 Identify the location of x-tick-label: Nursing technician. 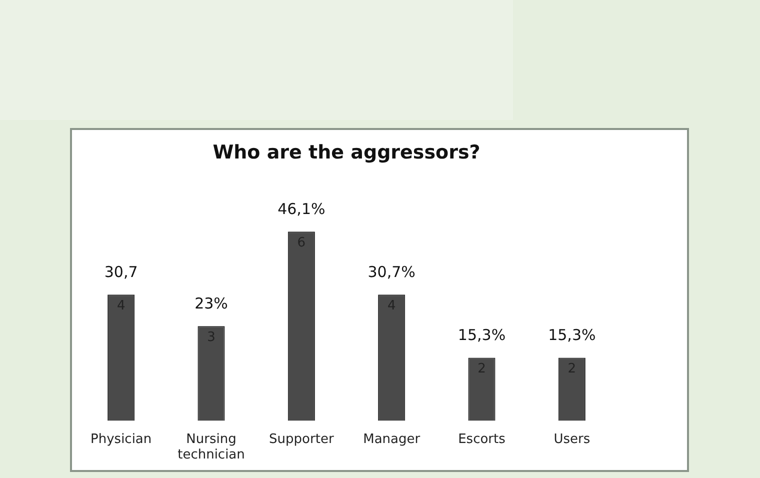
(211, 447).